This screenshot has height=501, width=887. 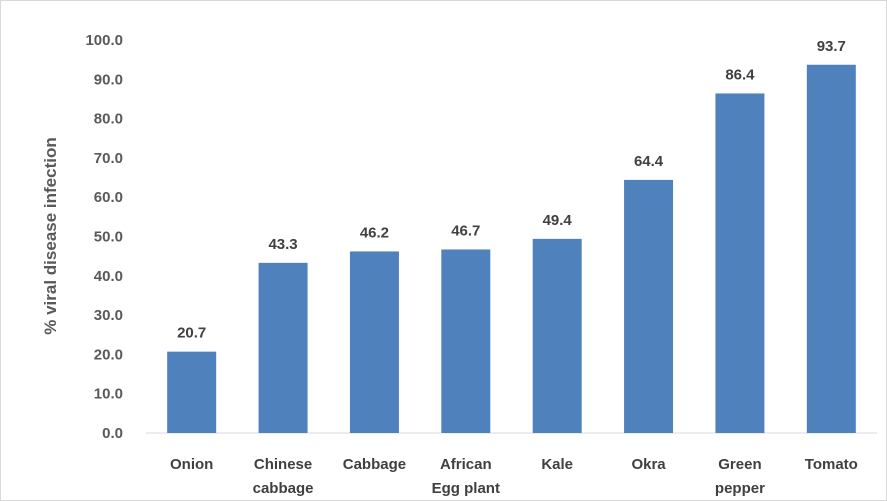 What do you see at coordinates (466, 464) in the screenshot?
I see `category-label: African` at bounding box center [466, 464].